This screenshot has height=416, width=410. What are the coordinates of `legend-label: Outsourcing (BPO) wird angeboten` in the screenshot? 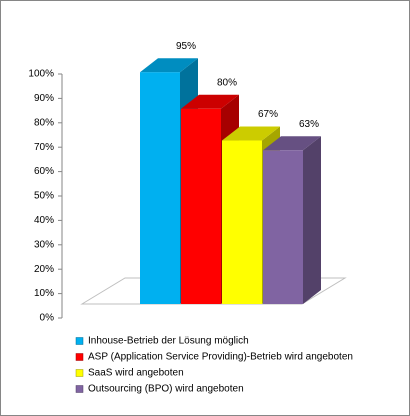 It's located at (166, 389).